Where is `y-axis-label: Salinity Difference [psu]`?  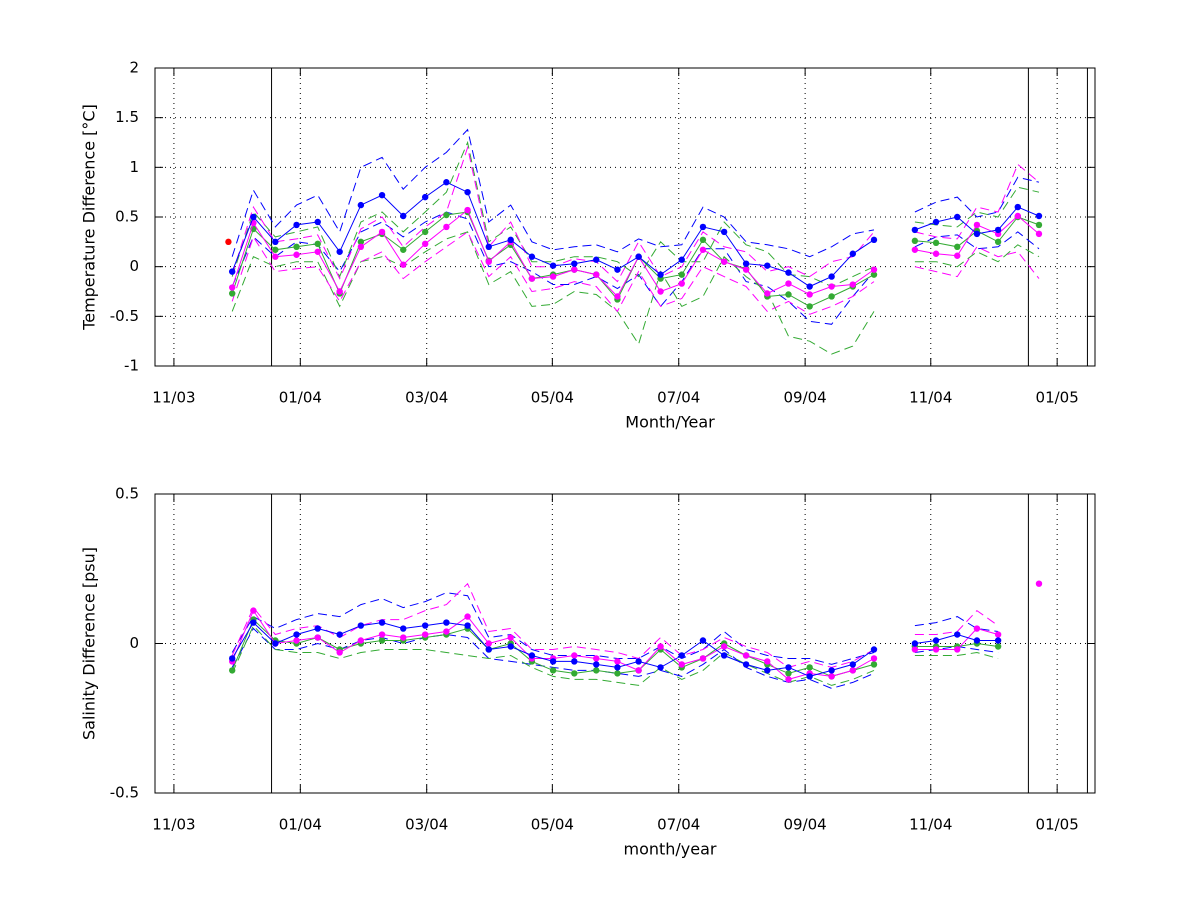 y-axis-label: Salinity Difference [psu] is located at coordinates (89, 643).